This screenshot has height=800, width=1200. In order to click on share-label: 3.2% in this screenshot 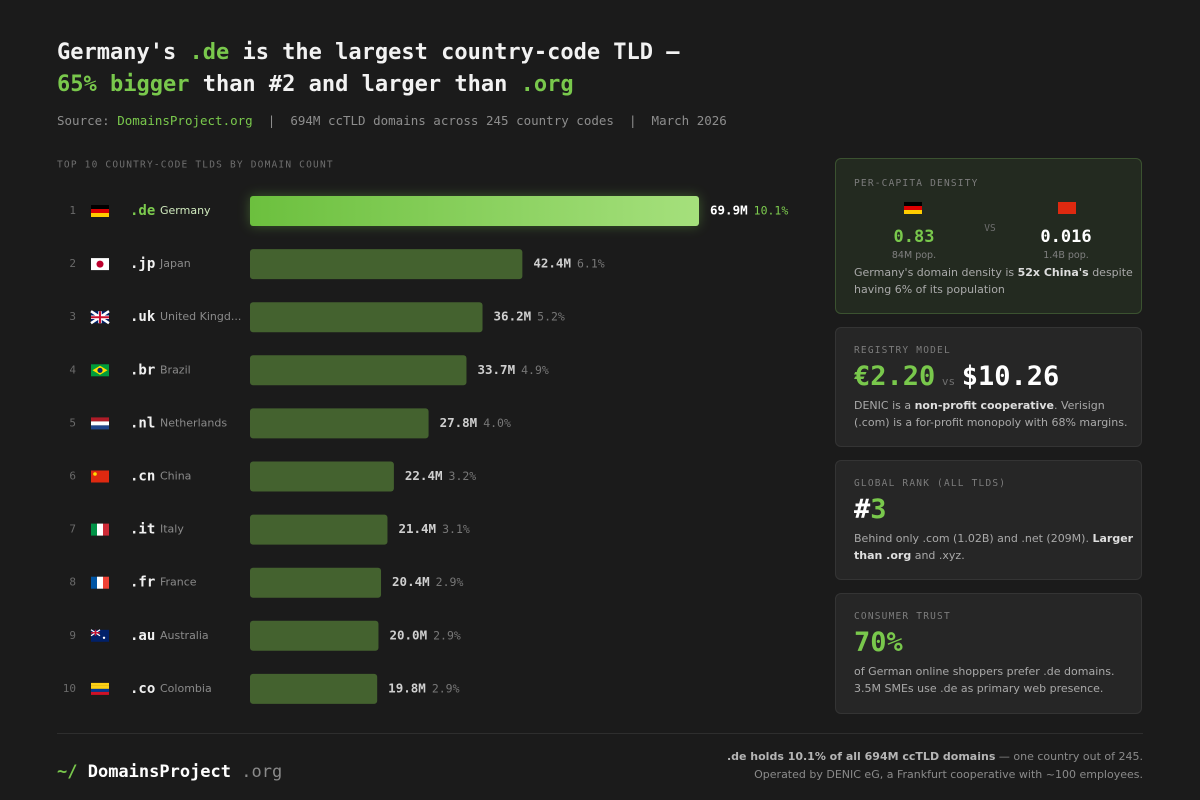, I will do `click(463, 476)`.